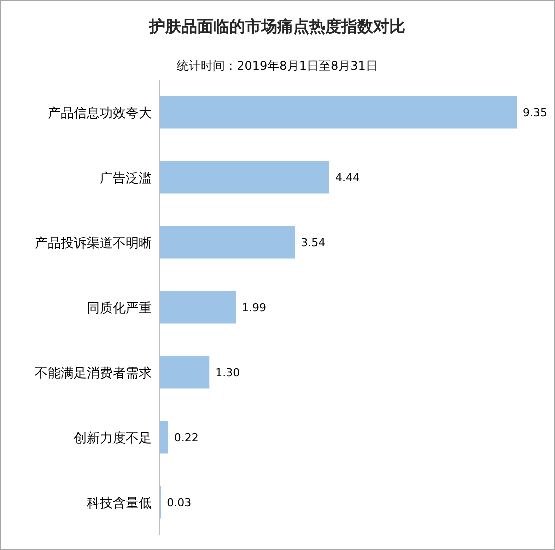 The height and width of the screenshot is (550, 555). What do you see at coordinates (277, 66) in the screenshot?
I see `chart-subtitle: 统计时间：2019年8月1日至8月31日` at bounding box center [277, 66].